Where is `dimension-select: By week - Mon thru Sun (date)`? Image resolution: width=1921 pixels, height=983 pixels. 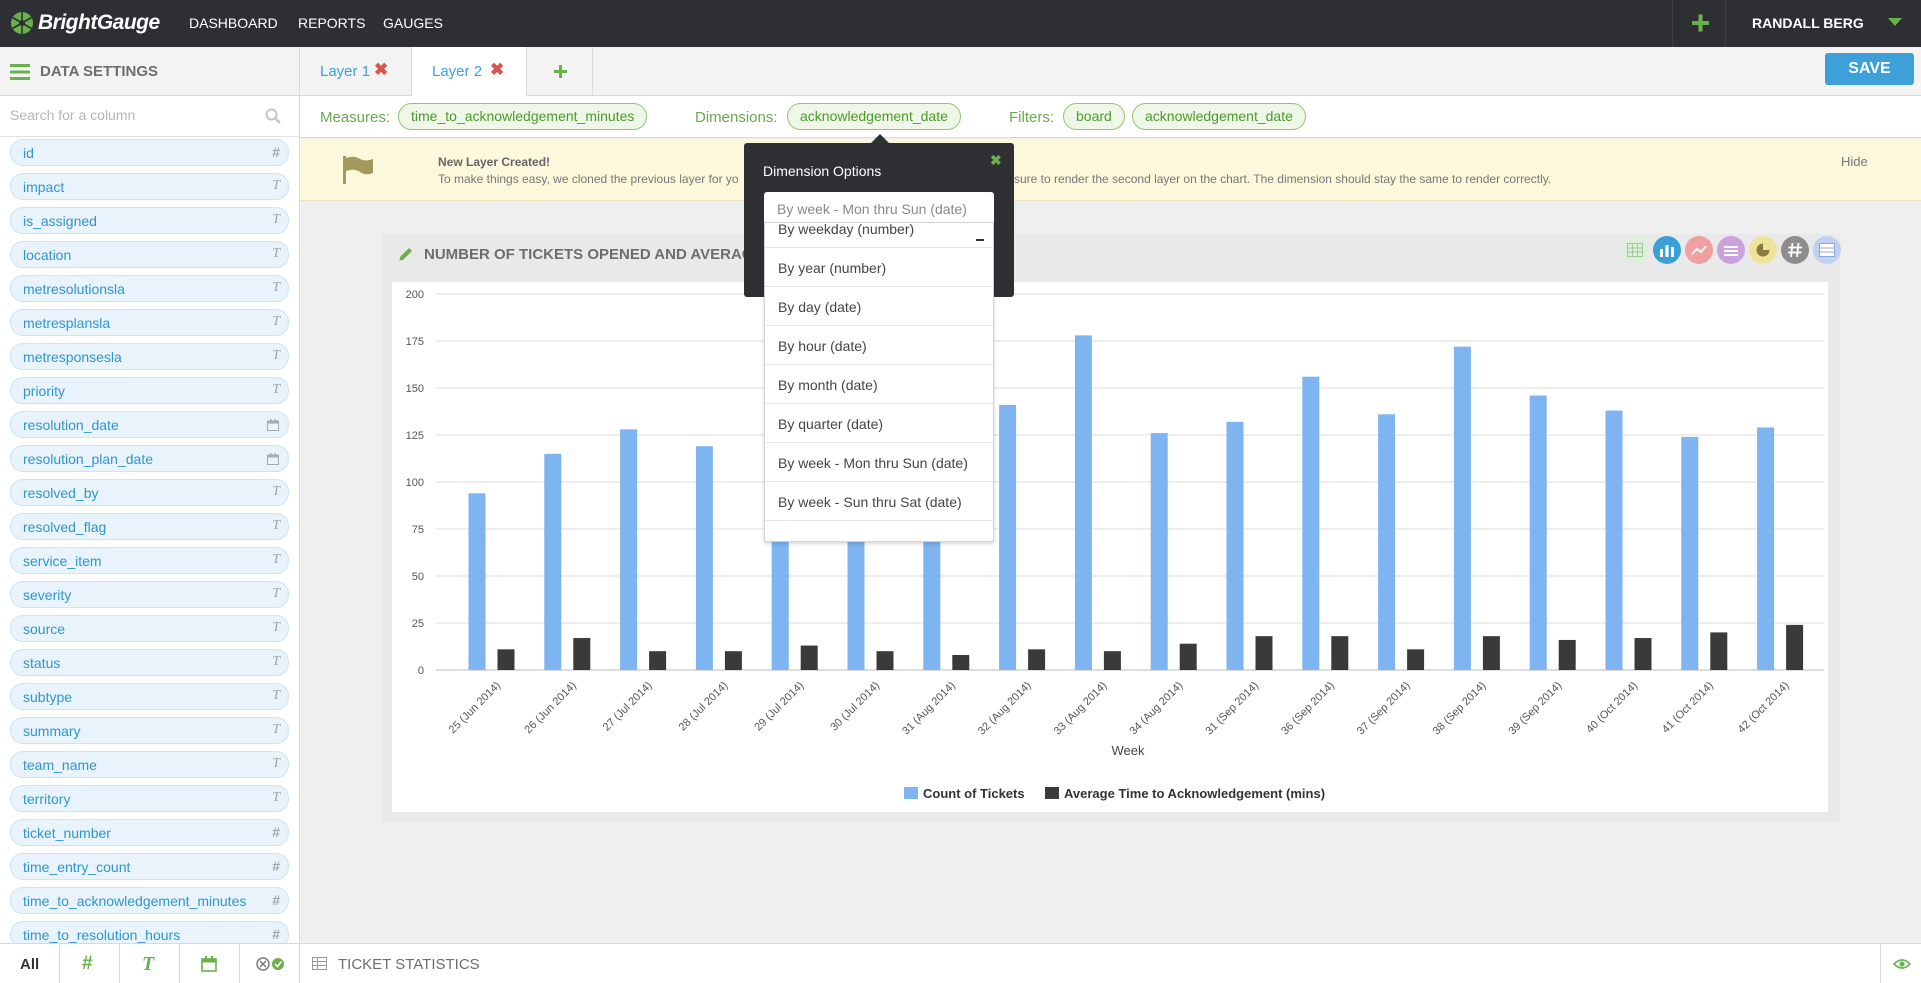
dimension-select: By week - Mon thru Sun (date) is located at coordinates (879, 209).